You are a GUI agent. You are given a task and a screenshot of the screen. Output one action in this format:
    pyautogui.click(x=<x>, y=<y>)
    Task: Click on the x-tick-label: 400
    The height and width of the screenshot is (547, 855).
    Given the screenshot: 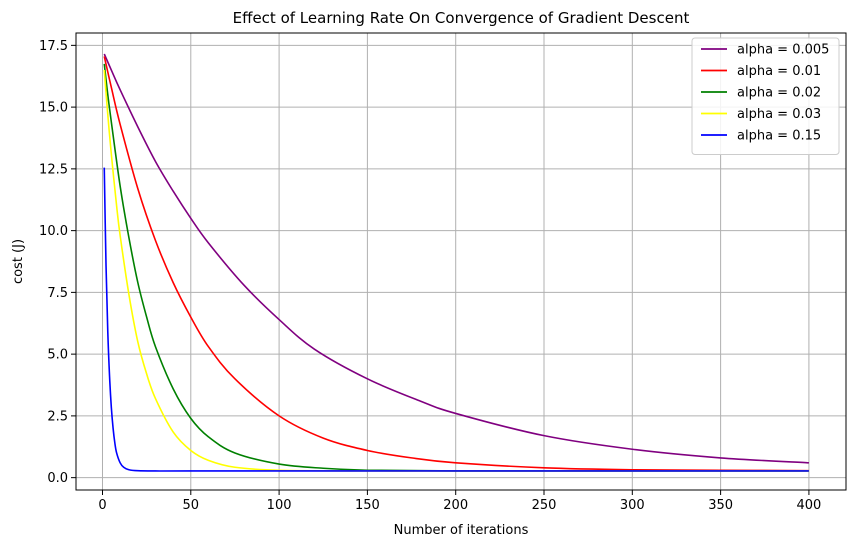 What is the action you would take?
    pyautogui.click(x=808, y=505)
    